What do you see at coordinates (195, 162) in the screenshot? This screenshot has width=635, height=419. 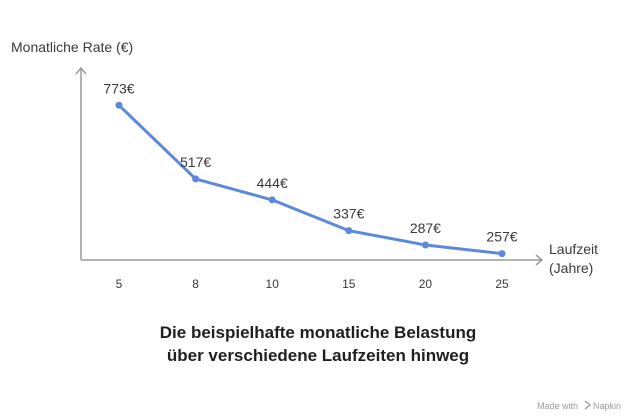 I see `data-label: 517€` at bounding box center [195, 162].